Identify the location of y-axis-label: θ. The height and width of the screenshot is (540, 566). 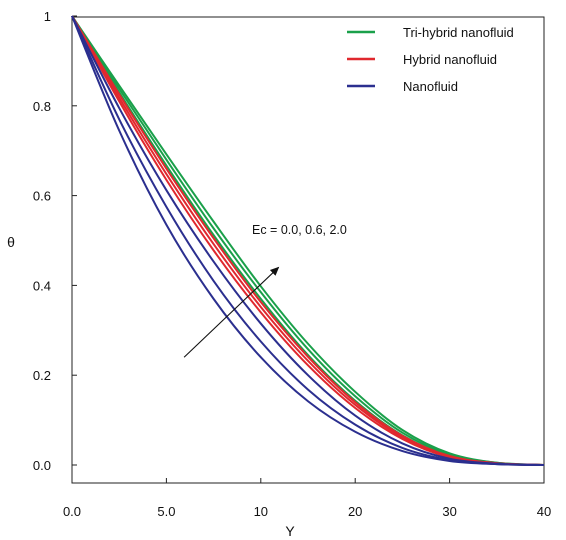
(11, 242).